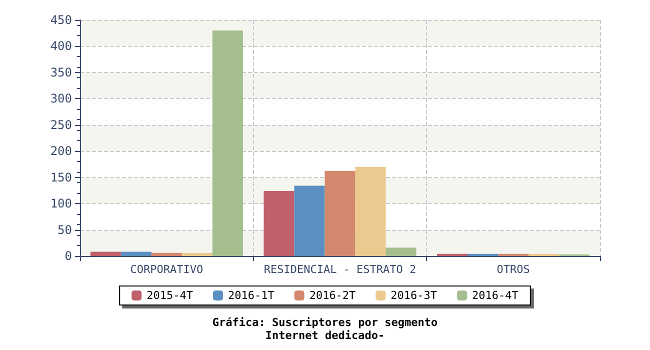 The image size is (650, 350). I want to click on y-tick-label: 250, so click(61, 125).